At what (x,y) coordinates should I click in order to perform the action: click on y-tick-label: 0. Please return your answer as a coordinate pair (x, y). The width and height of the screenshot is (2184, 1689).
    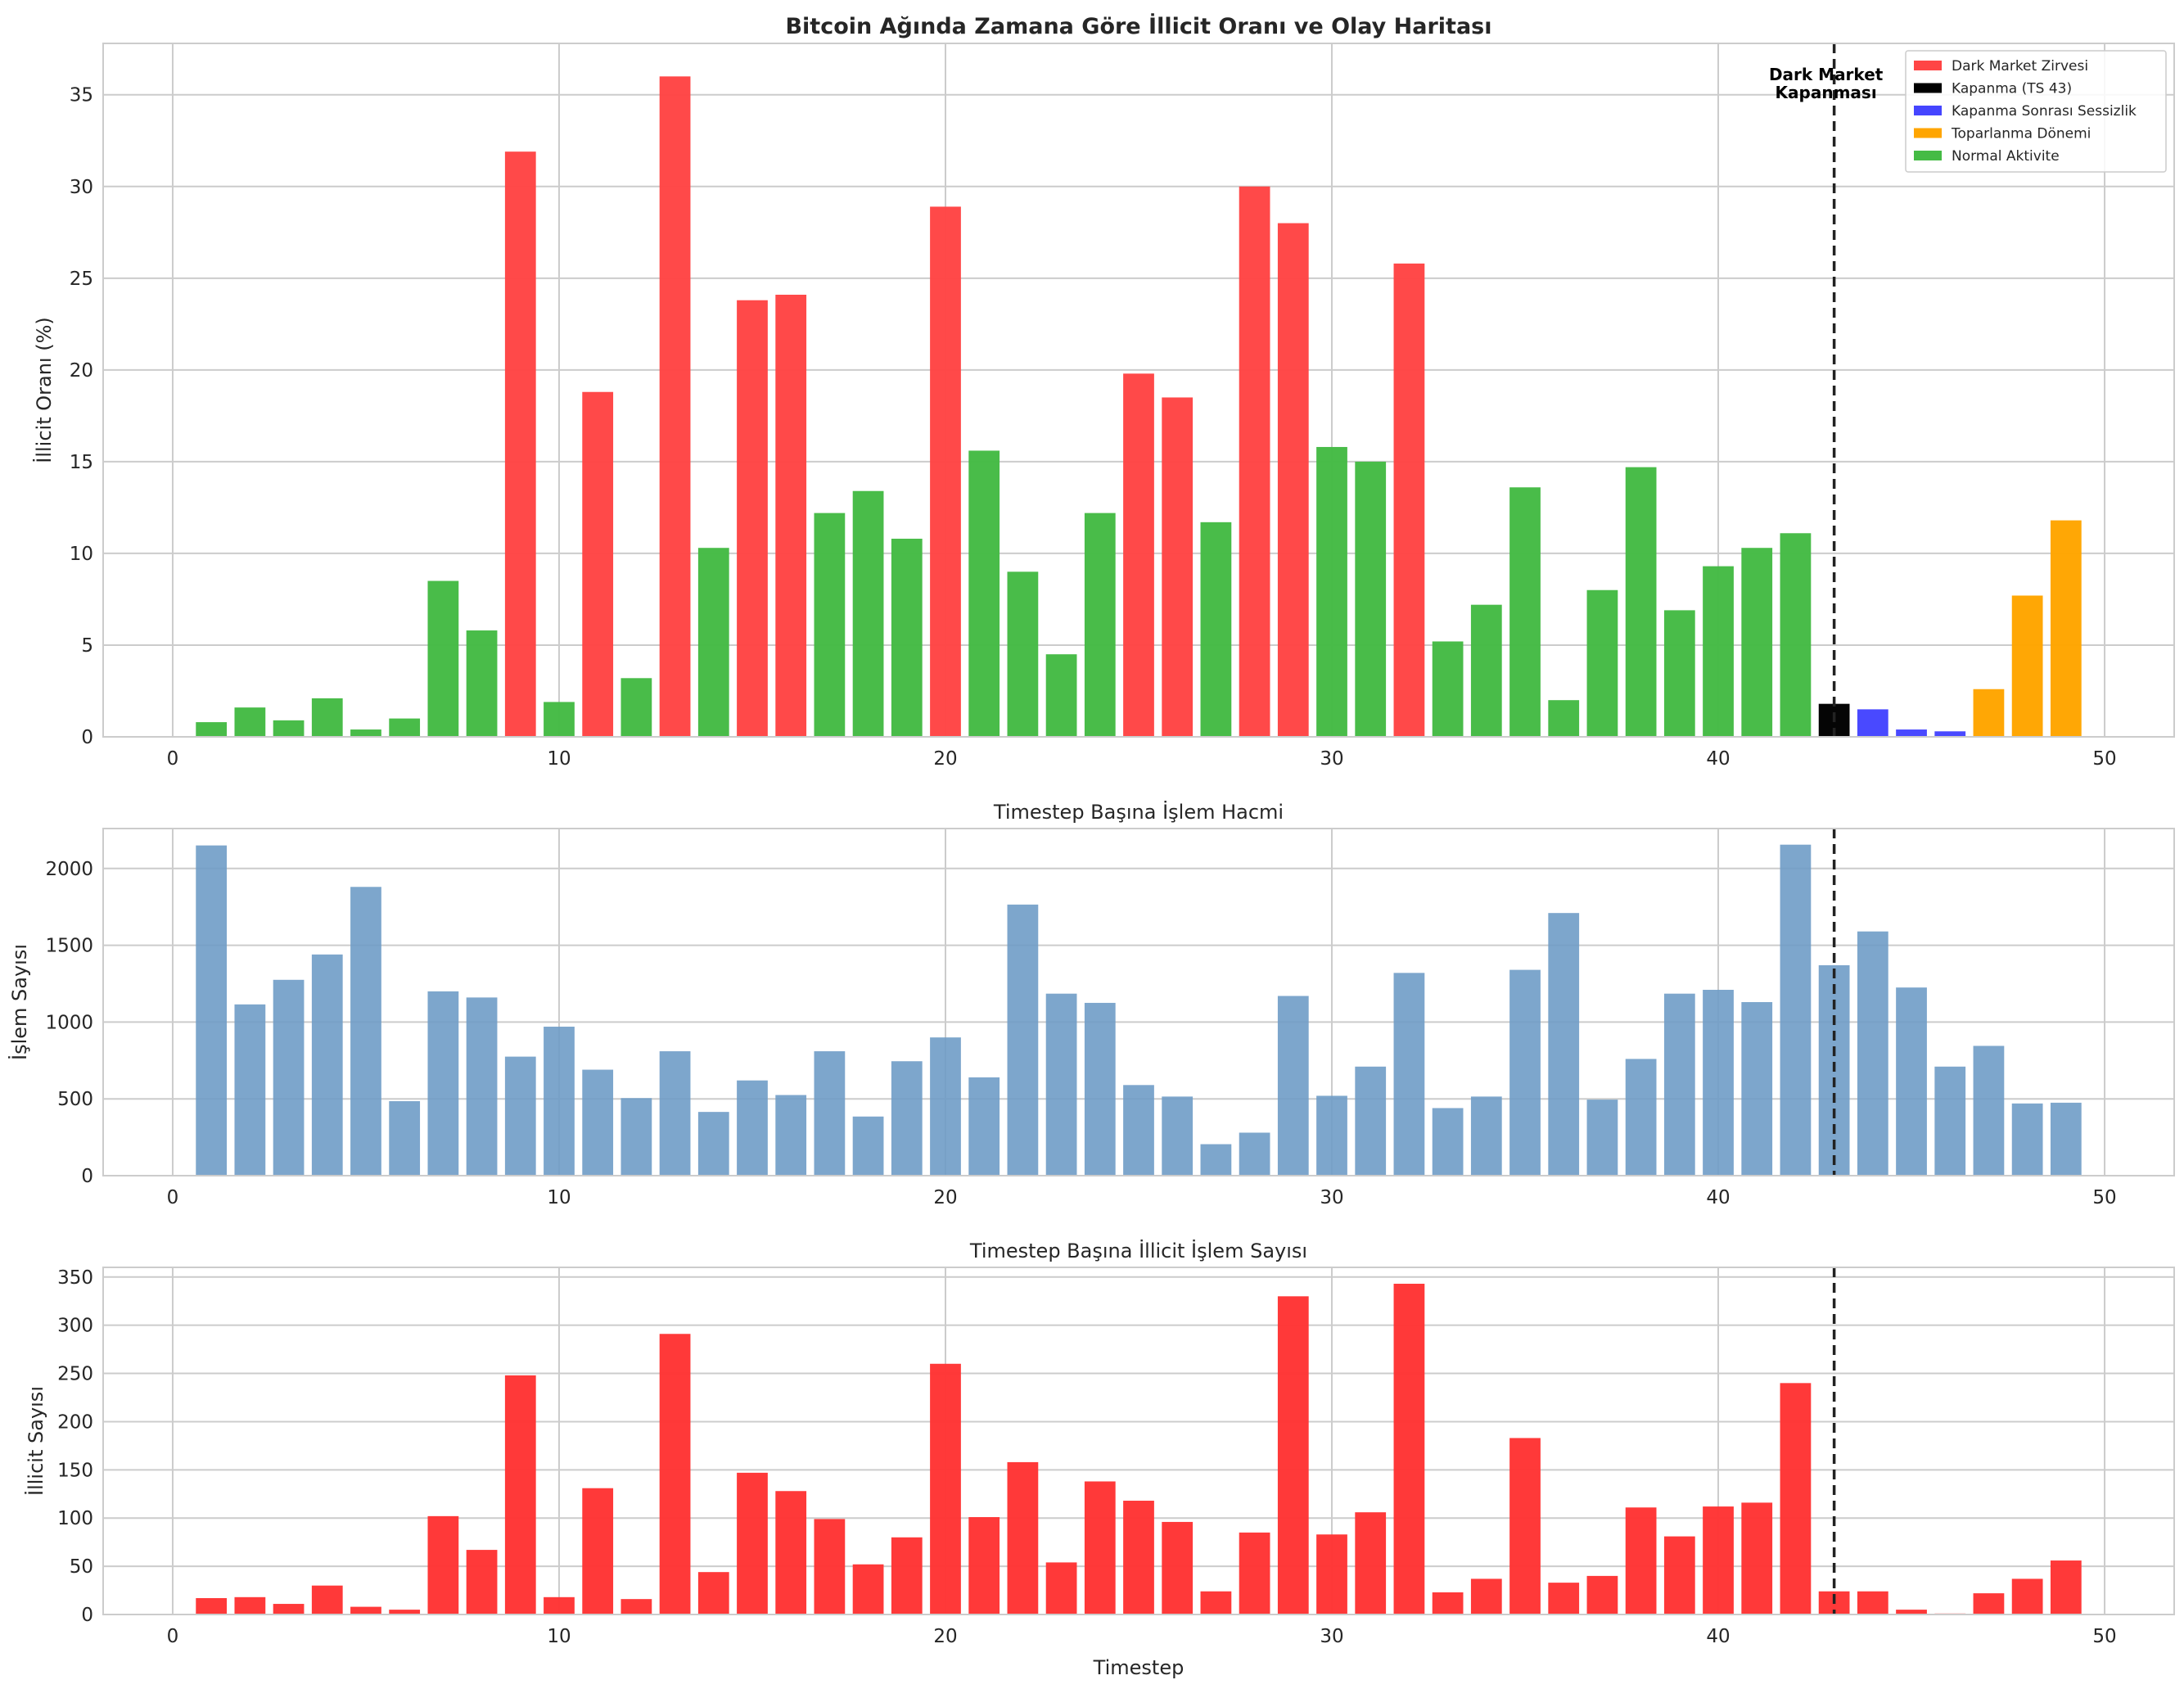
    Looking at the image, I should click on (87, 737).